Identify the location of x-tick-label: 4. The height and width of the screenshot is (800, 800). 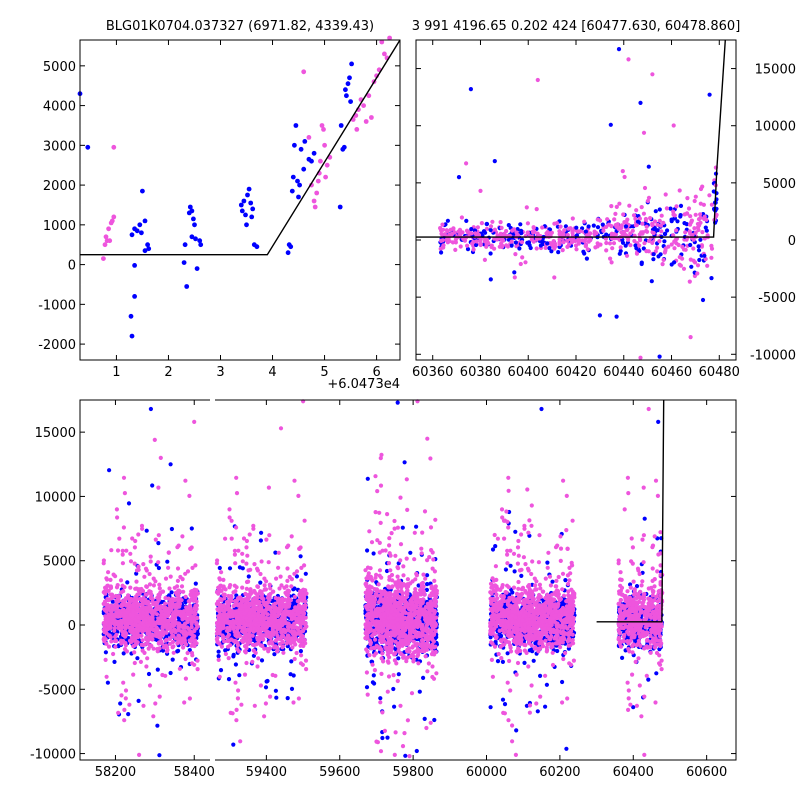
(272, 372).